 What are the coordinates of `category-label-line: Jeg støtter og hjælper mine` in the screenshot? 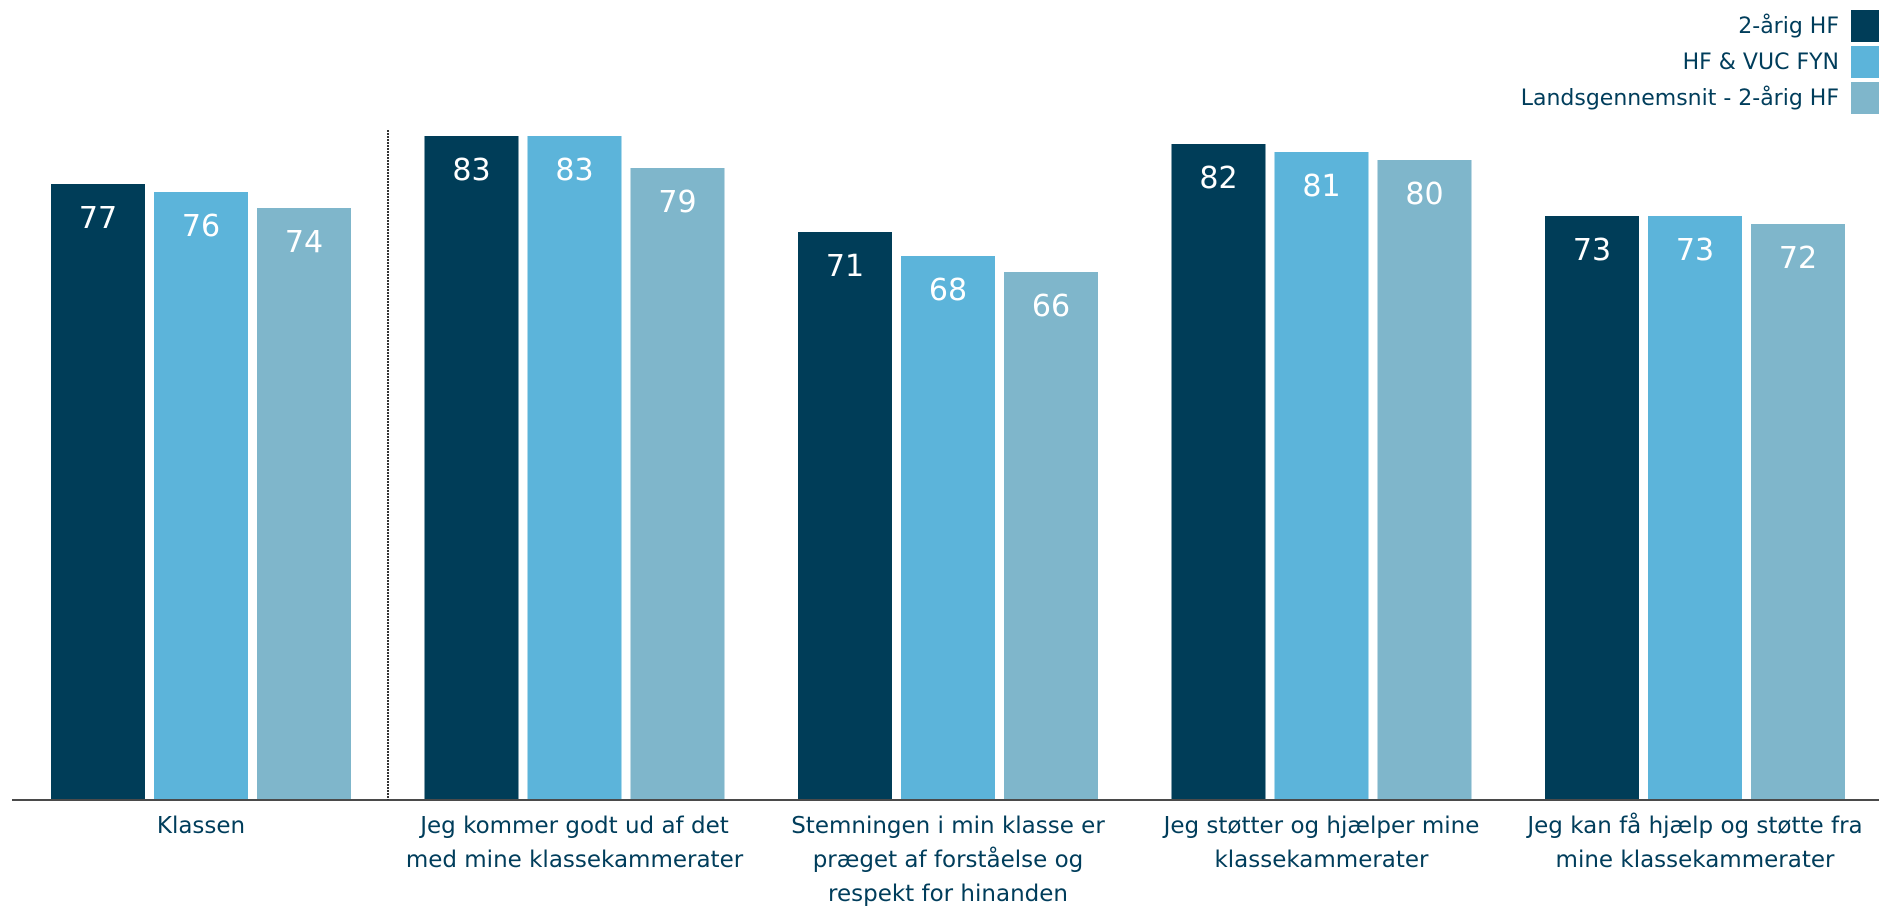 It's located at (1321, 826).